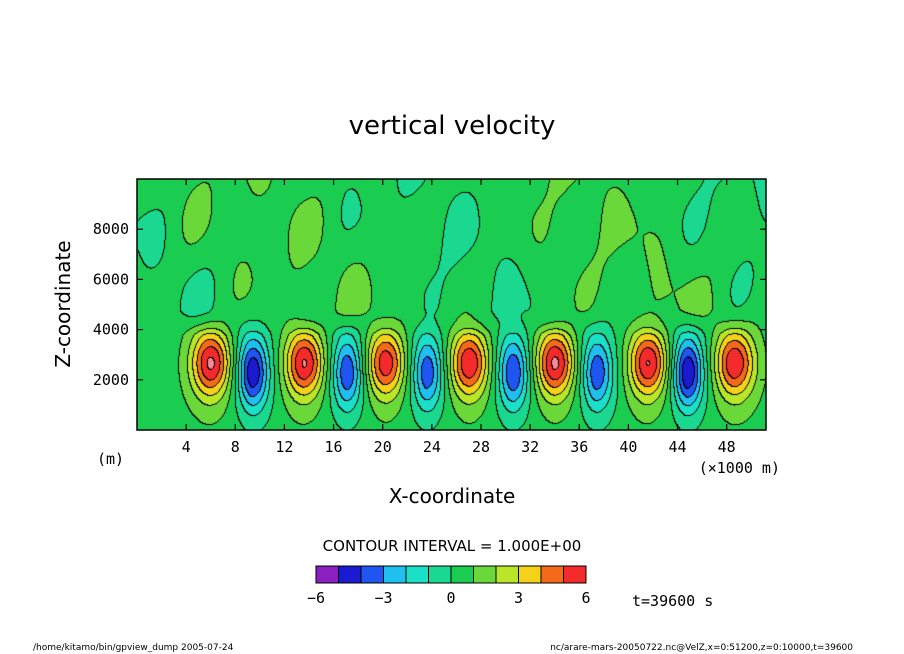  Describe the element at coordinates (727, 447) in the screenshot. I see `x-tick-label: 48` at that location.